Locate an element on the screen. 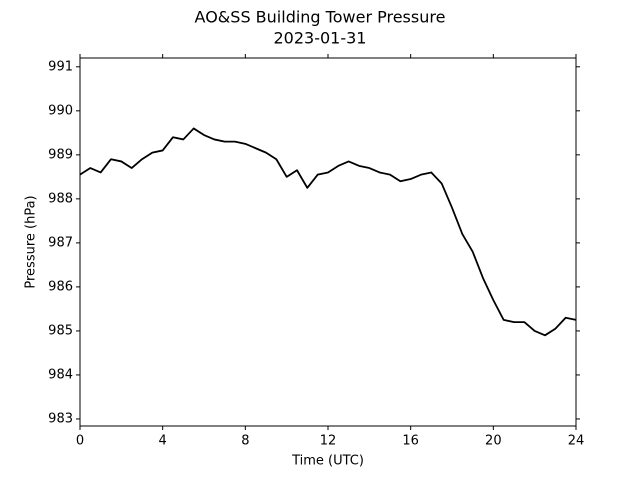 The image size is (640, 480). y-axis-label: Pressure (hPa) is located at coordinates (31, 241).